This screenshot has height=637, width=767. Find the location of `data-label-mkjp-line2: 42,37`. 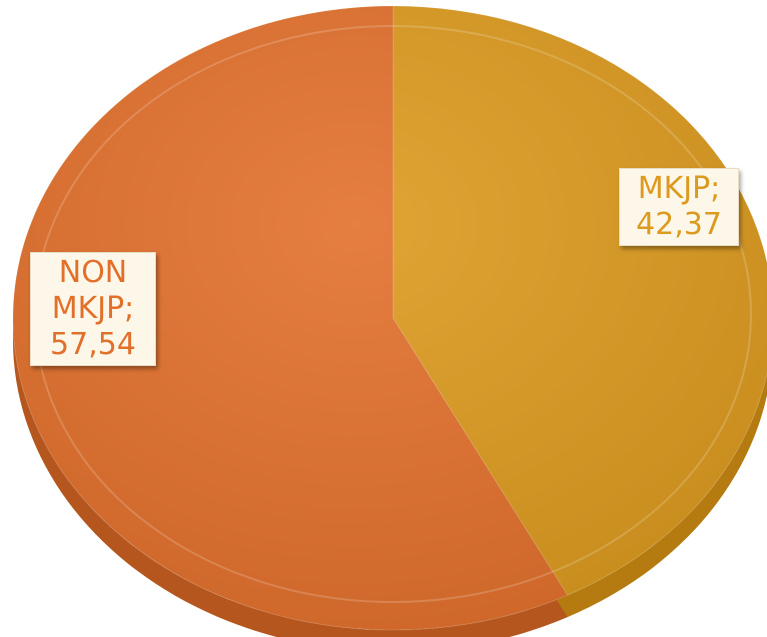

data-label-mkjp-line2: 42,37 is located at coordinates (679, 224).